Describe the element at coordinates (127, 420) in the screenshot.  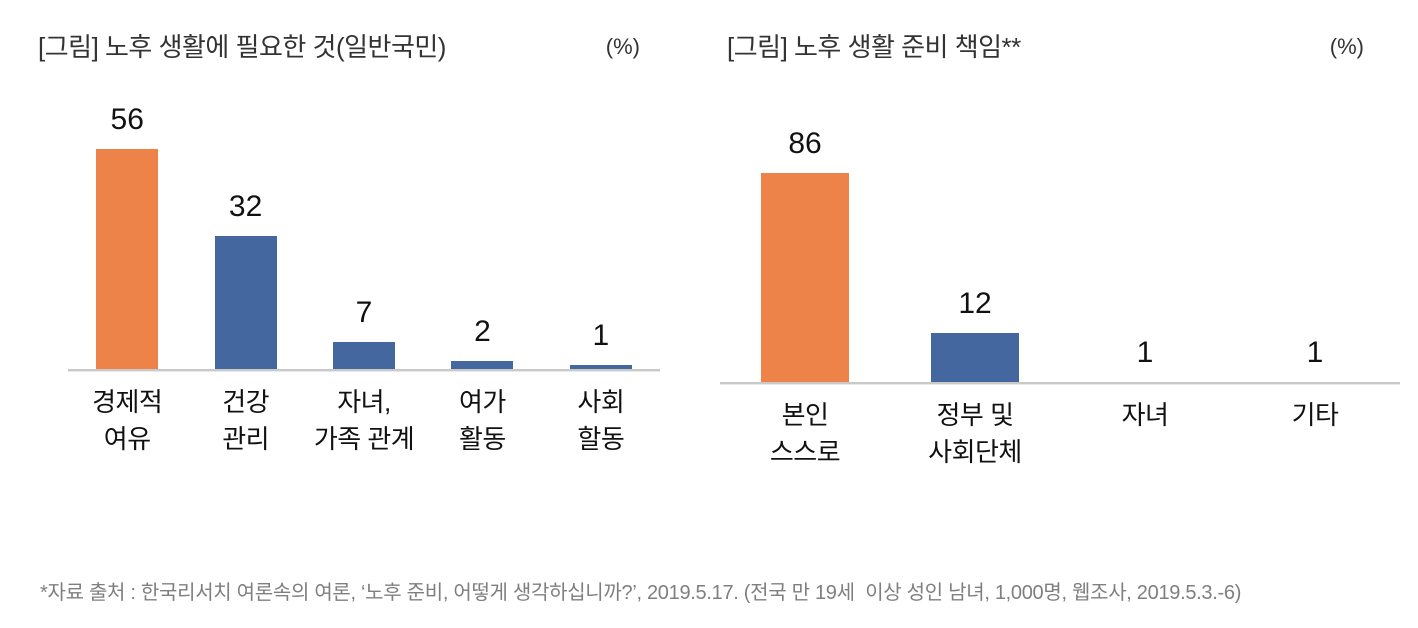
I see `category-label: 경제적 여유` at that location.